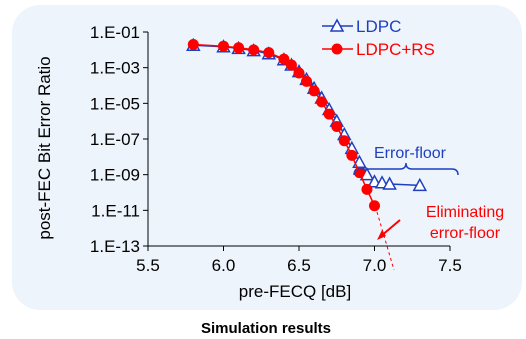  What do you see at coordinates (44, 147) in the screenshot?
I see `y-axis-label: post-FEC Bit Error Ratio` at bounding box center [44, 147].